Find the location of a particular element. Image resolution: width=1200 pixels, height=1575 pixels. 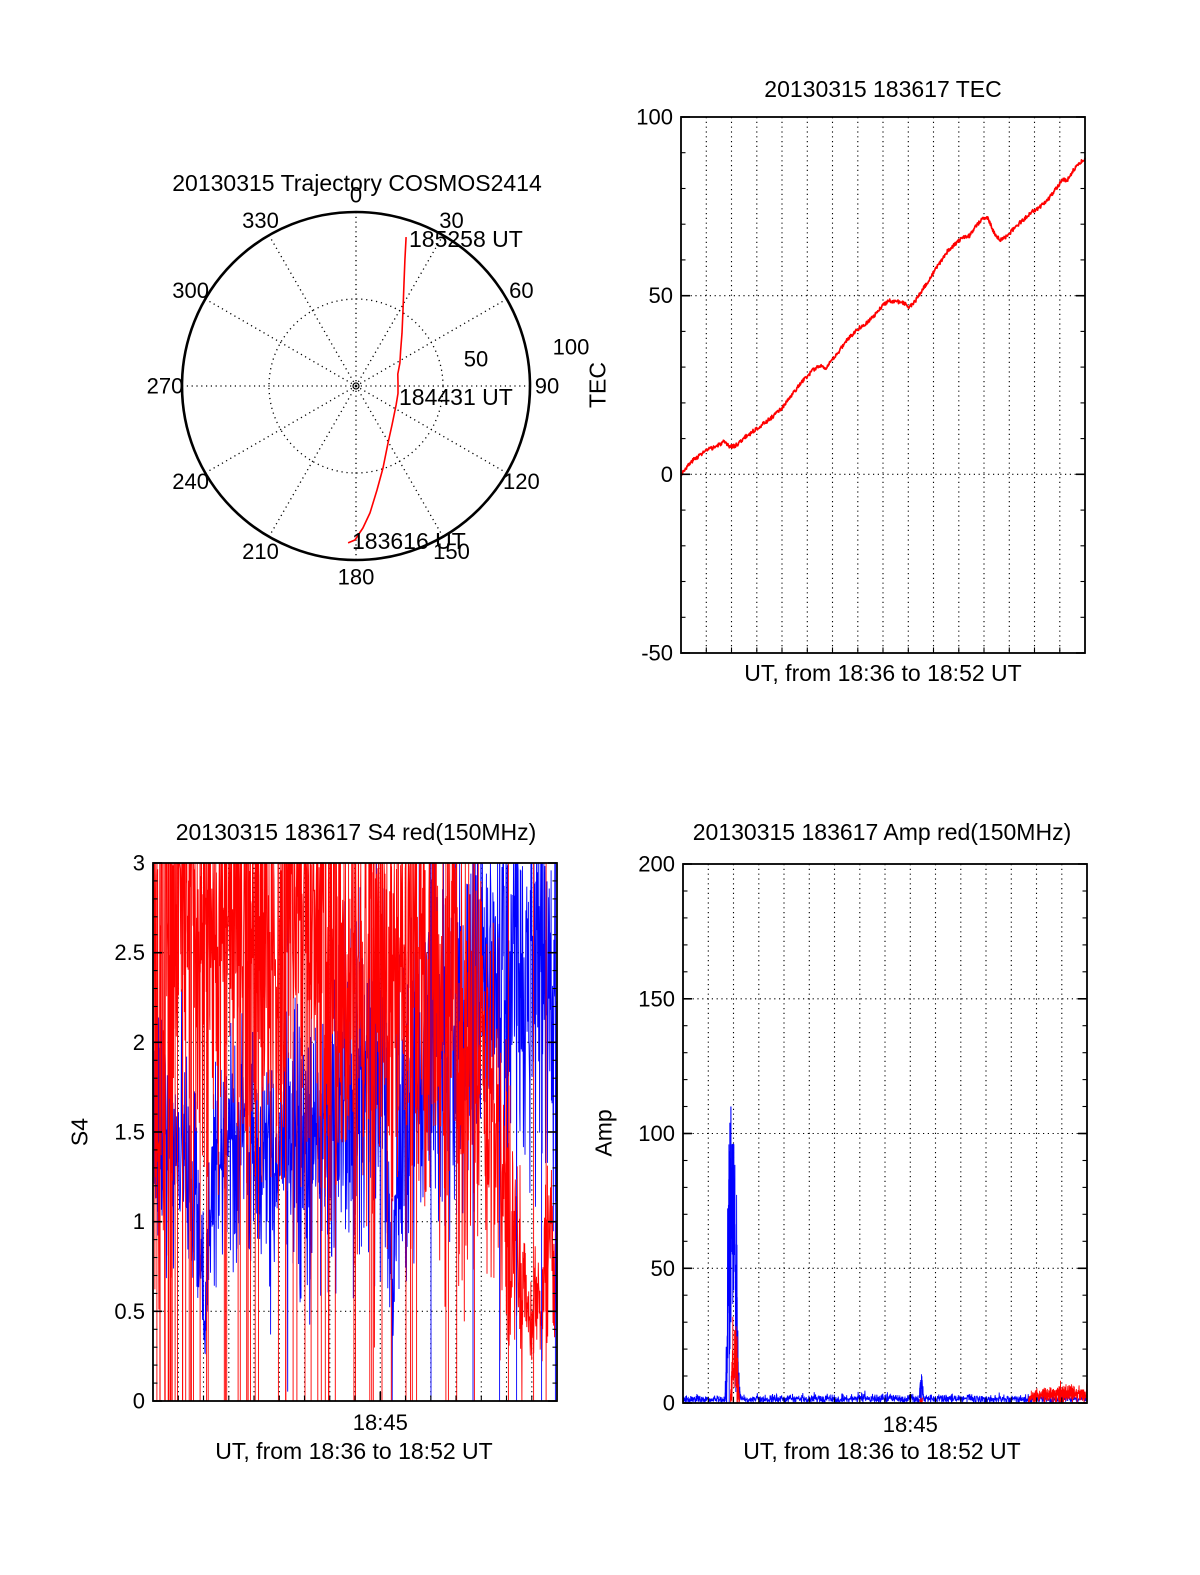

polar-radial-label: 100 is located at coordinates (571, 347).